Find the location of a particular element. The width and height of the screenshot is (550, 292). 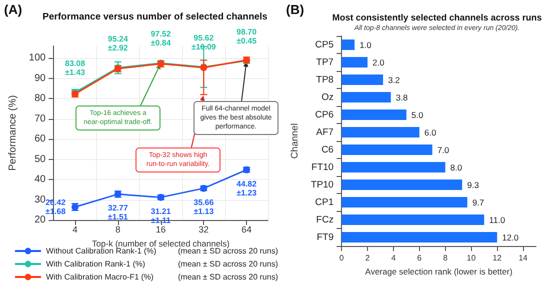

chart-title: Performance versus number of selected channels is located at coordinates (155, 17).